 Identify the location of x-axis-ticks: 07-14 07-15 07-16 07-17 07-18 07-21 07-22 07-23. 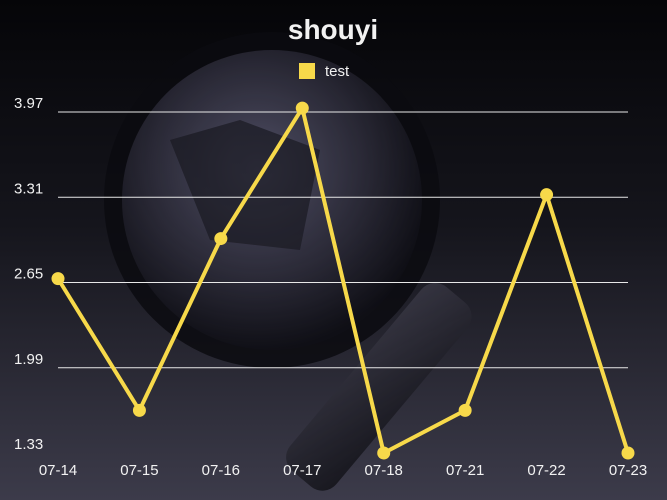
(343, 470).